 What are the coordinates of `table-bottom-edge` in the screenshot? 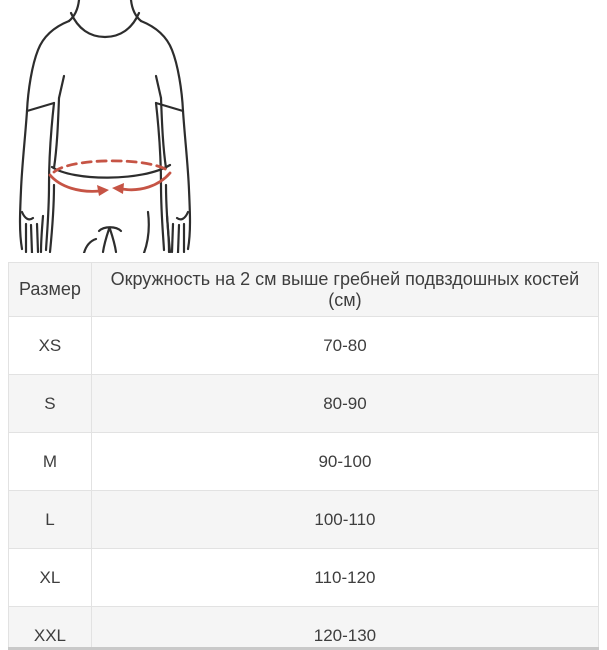 It's located at (303, 648).